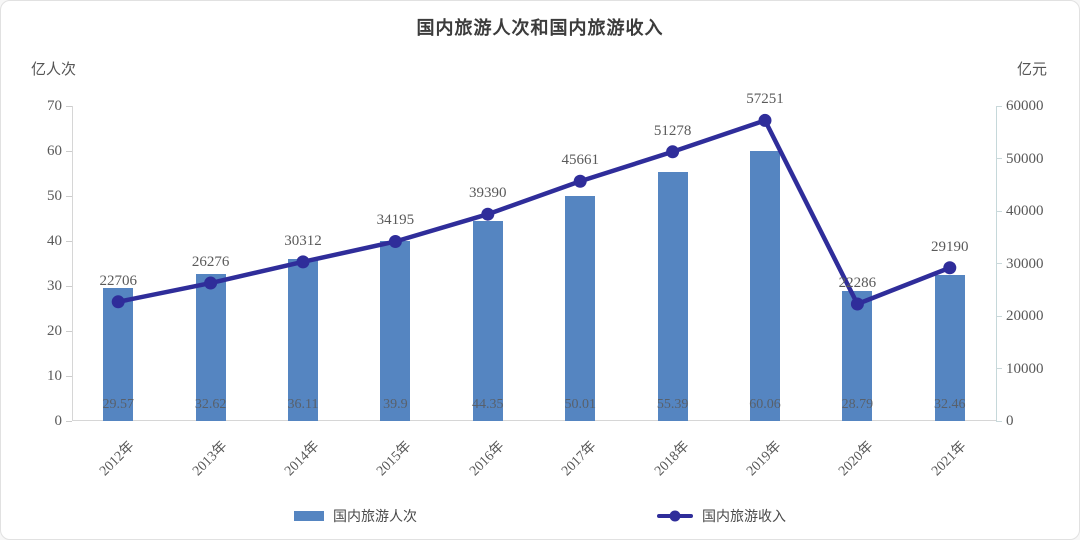  Describe the element at coordinates (394, 459) in the screenshot. I see `x-axis-label: 2015年` at that location.